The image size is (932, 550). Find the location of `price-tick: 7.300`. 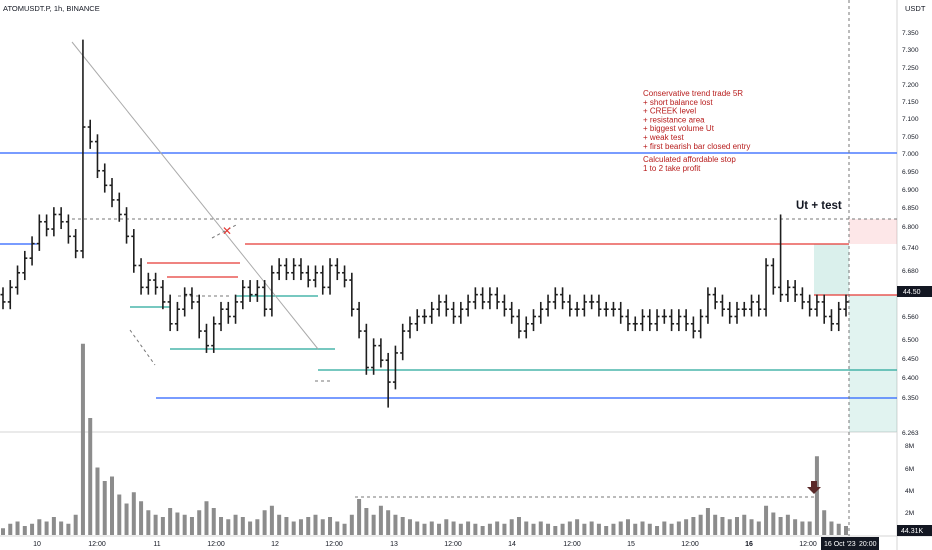

price-tick: 7.300 is located at coordinates (910, 50).